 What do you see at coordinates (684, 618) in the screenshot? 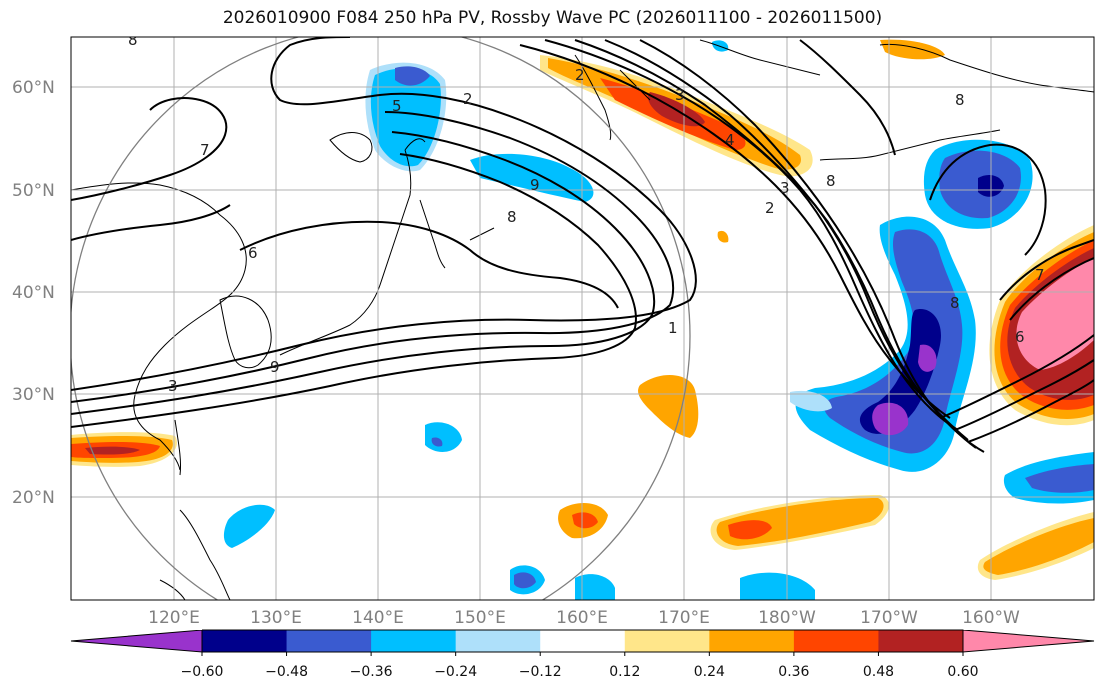
I see `lon-label: 170°E` at bounding box center [684, 618].